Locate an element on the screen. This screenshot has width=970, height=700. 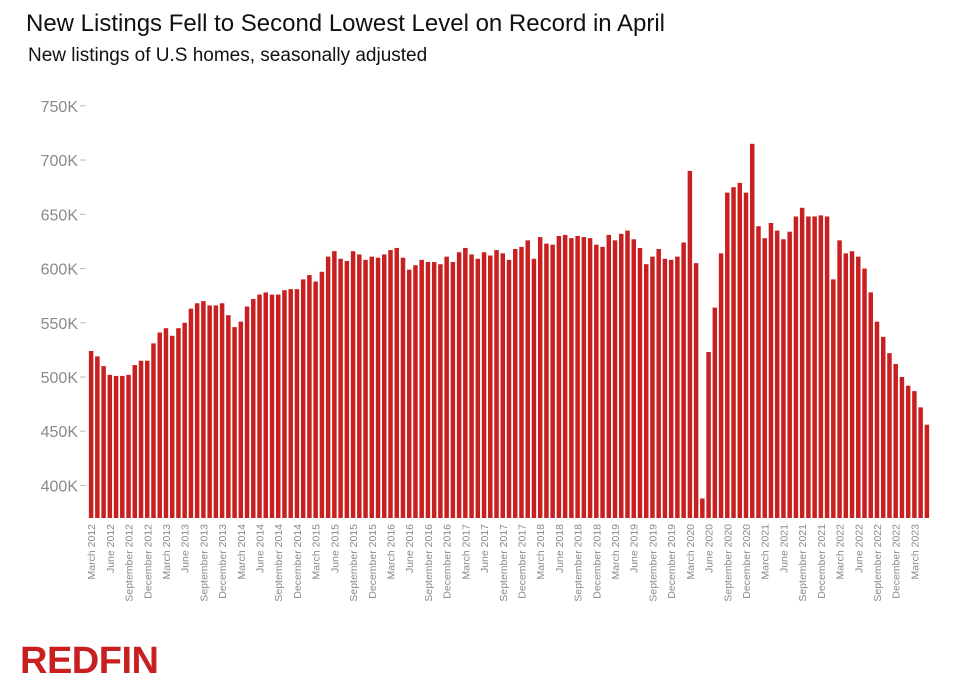
x-tick-label: September 2020 is located at coordinates (728, 563).